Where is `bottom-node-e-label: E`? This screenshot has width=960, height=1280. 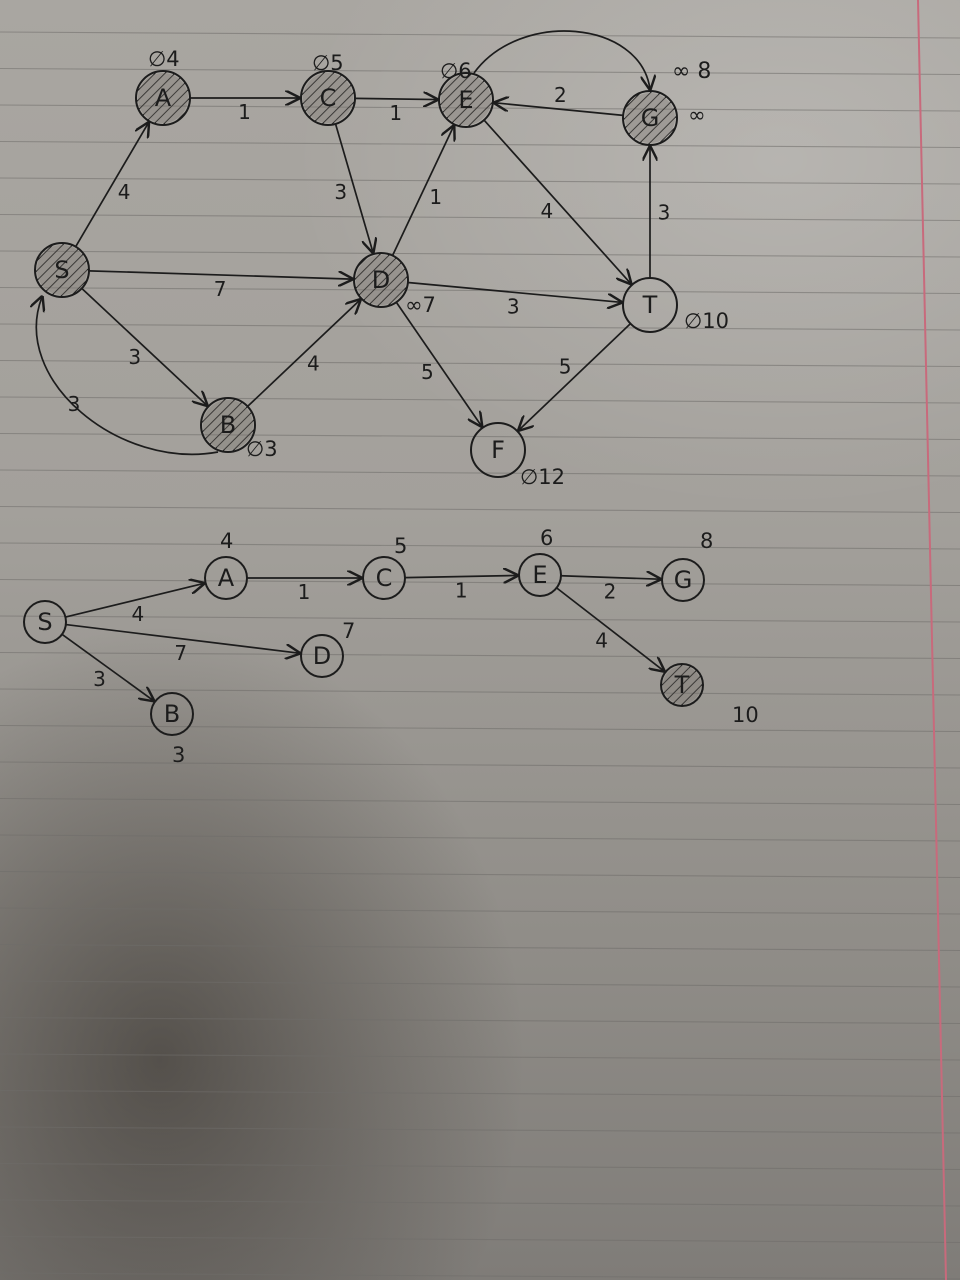 bottom-node-e-label: E is located at coordinates (539, 575).